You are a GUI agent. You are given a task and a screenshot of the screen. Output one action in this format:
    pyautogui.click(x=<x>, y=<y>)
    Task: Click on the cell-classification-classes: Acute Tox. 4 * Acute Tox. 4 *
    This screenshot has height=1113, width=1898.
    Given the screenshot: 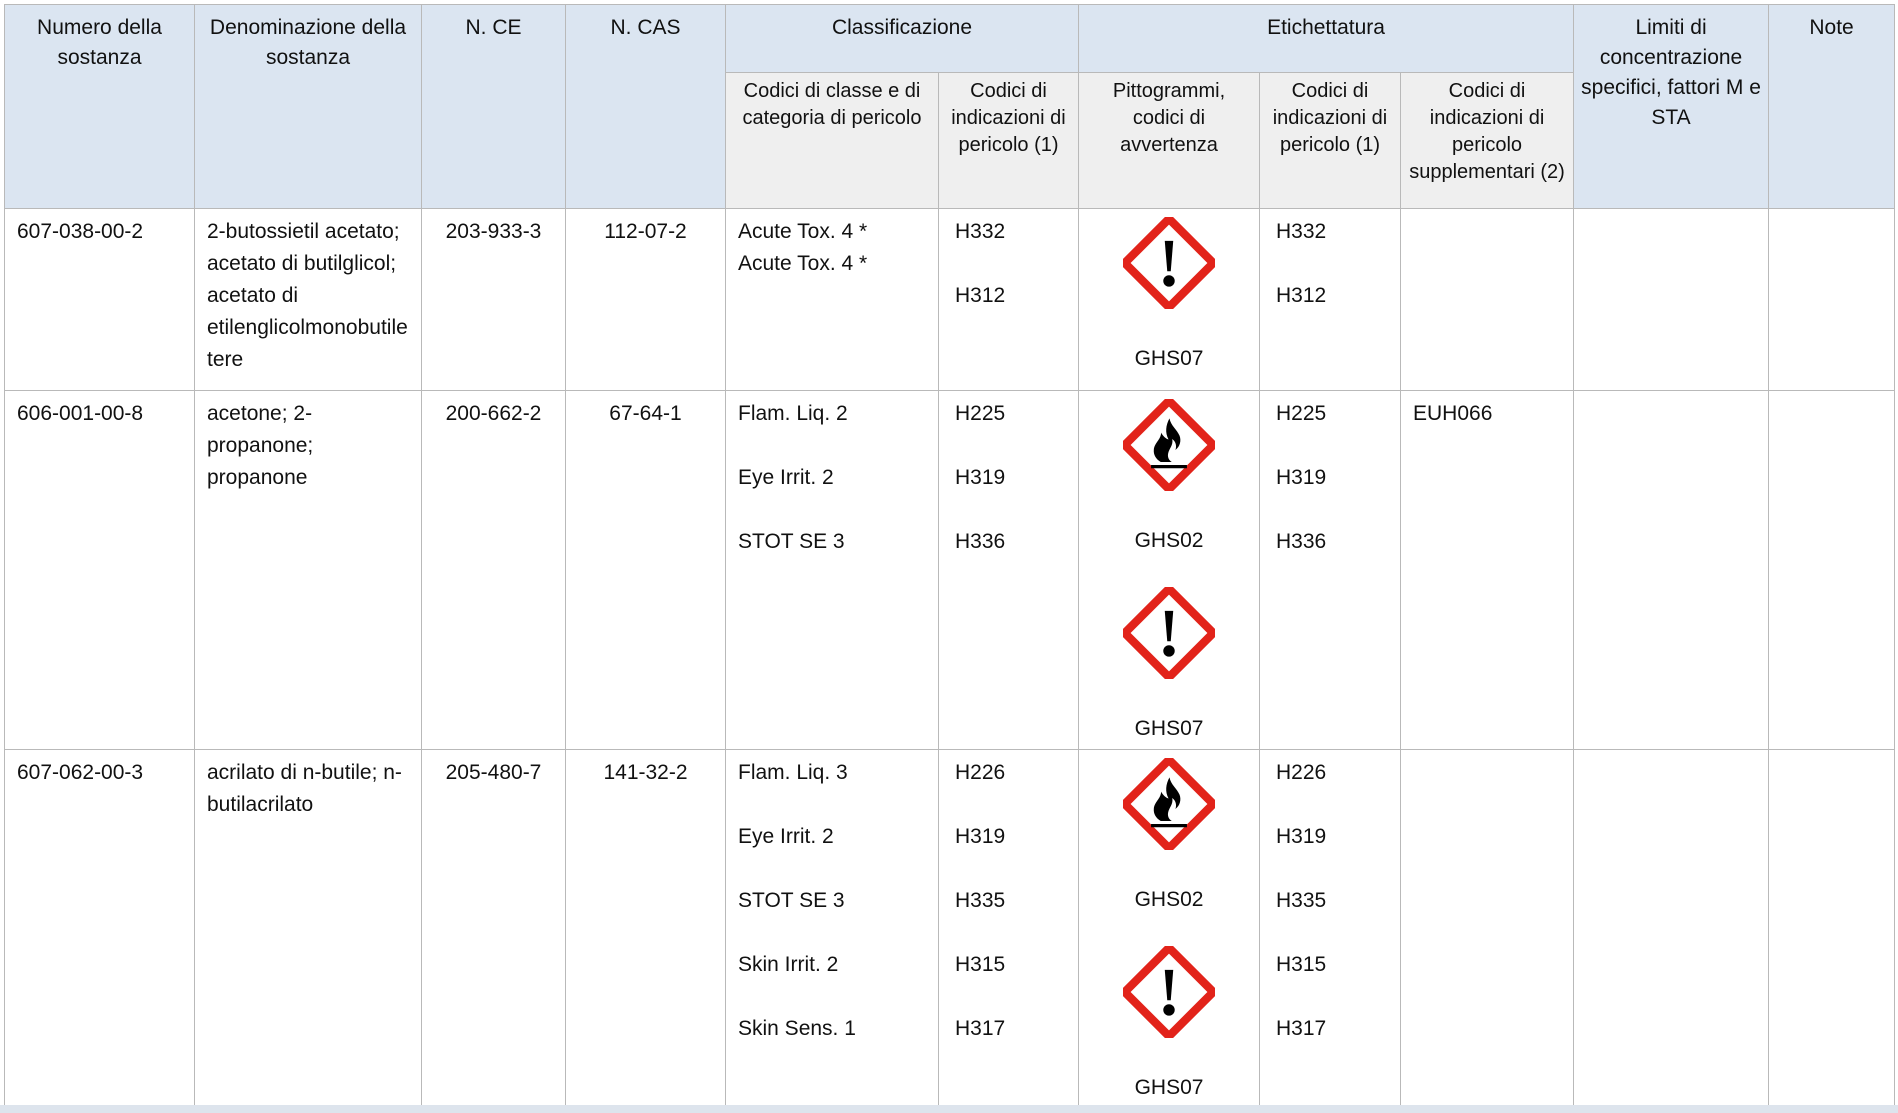 What is the action you would take?
    pyautogui.click(x=832, y=299)
    